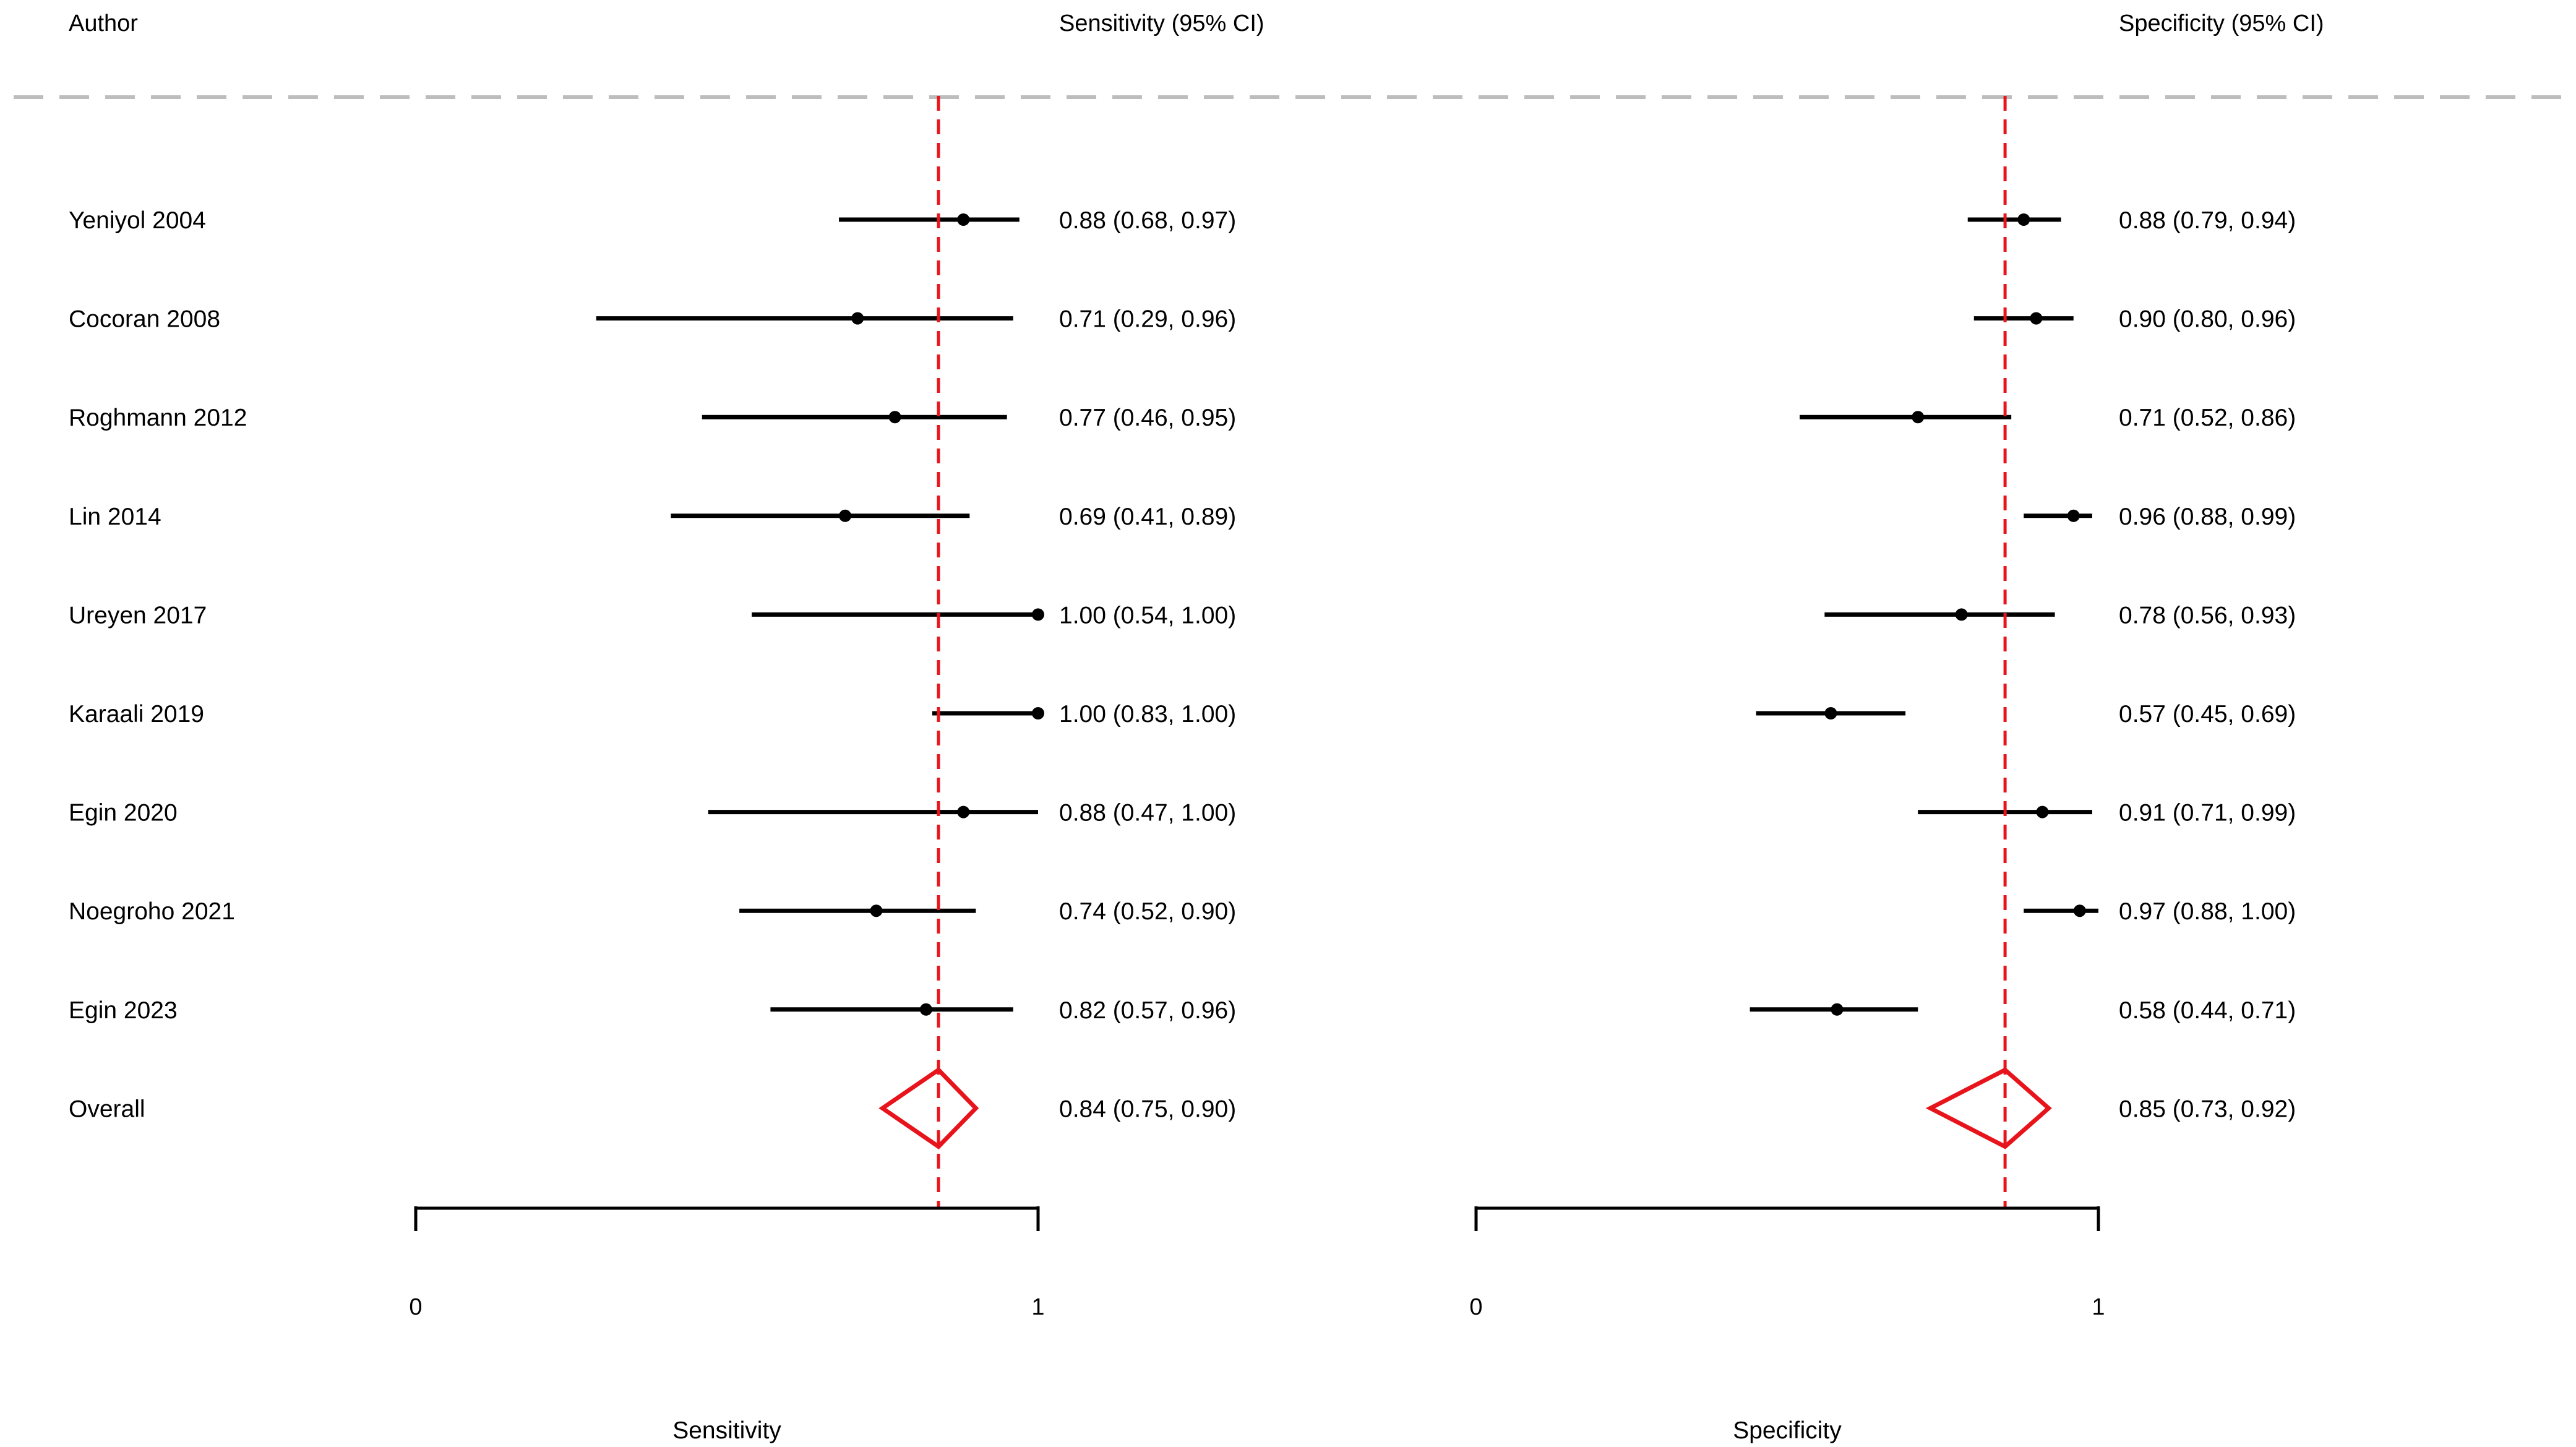 The width and height of the screenshot is (2576, 1447). What do you see at coordinates (1147, 1011) in the screenshot?
I see `study-9-sens-label: 0.82 (0.57, 0.96)` at bounding box center [1147, 1011].